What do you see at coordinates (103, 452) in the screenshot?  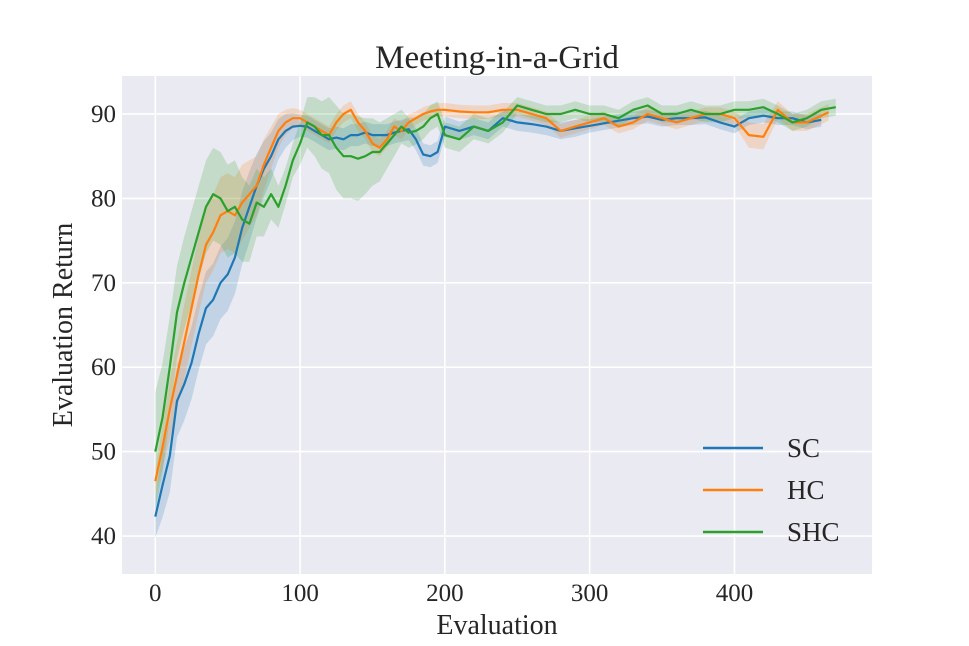 I see `y-tick-label: 50` at bounding box center [103, 452].